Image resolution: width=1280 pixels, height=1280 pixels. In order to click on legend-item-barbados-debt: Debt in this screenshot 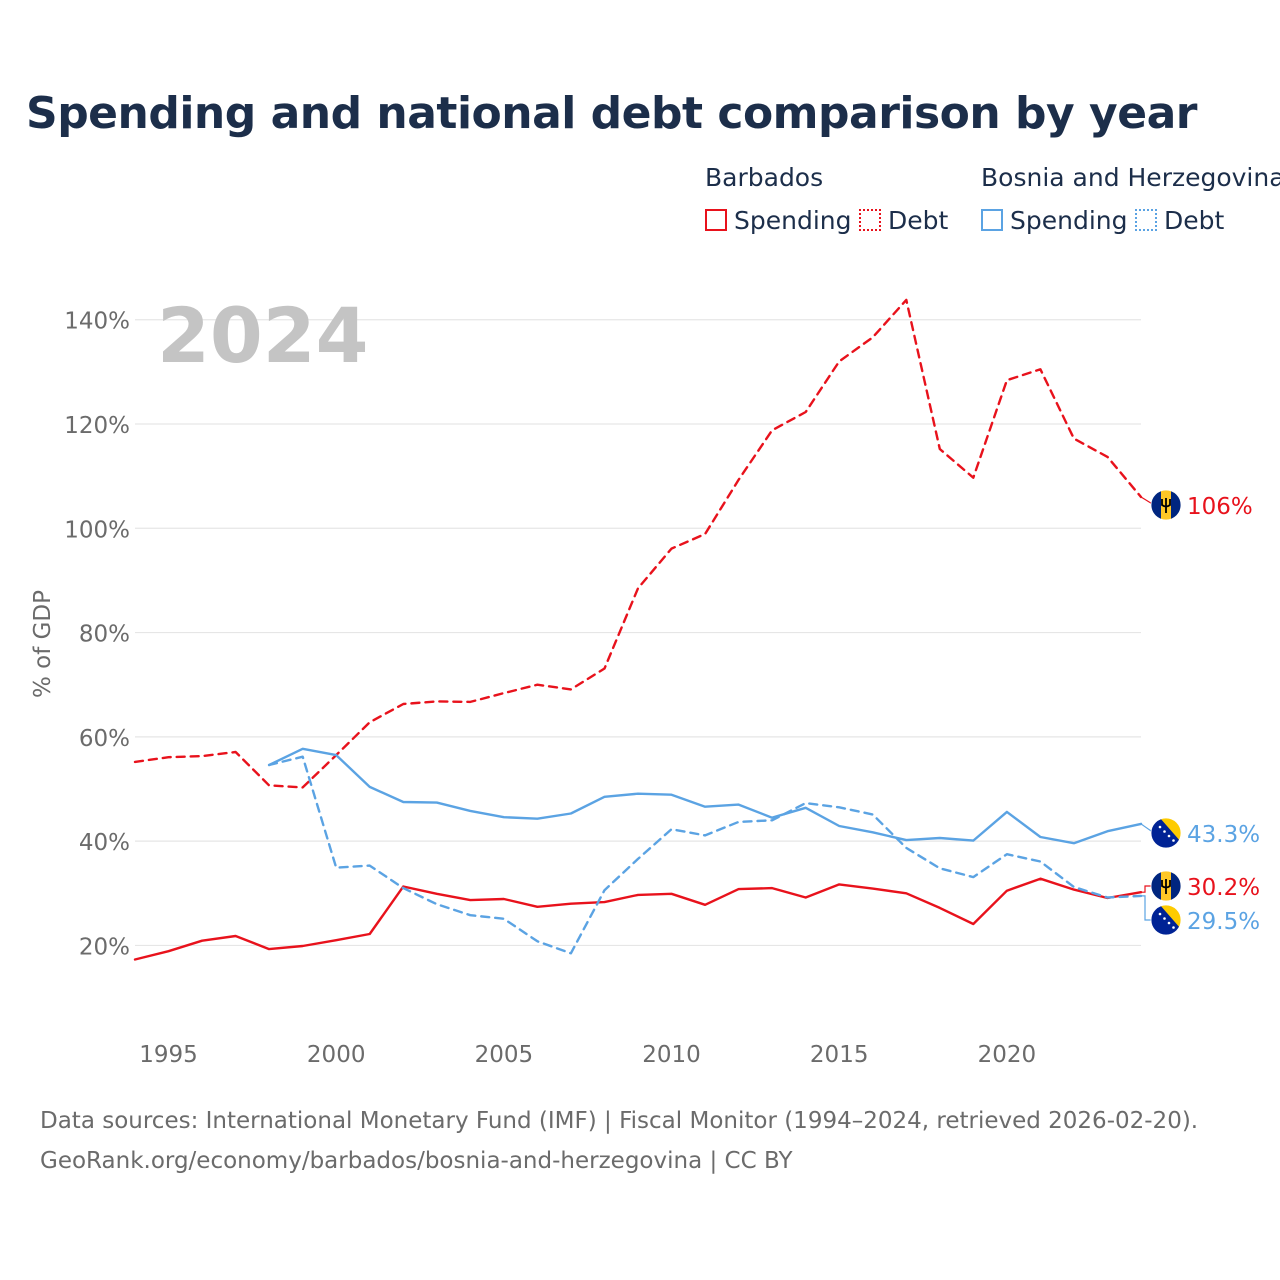, I will do `click(903, 220)`.